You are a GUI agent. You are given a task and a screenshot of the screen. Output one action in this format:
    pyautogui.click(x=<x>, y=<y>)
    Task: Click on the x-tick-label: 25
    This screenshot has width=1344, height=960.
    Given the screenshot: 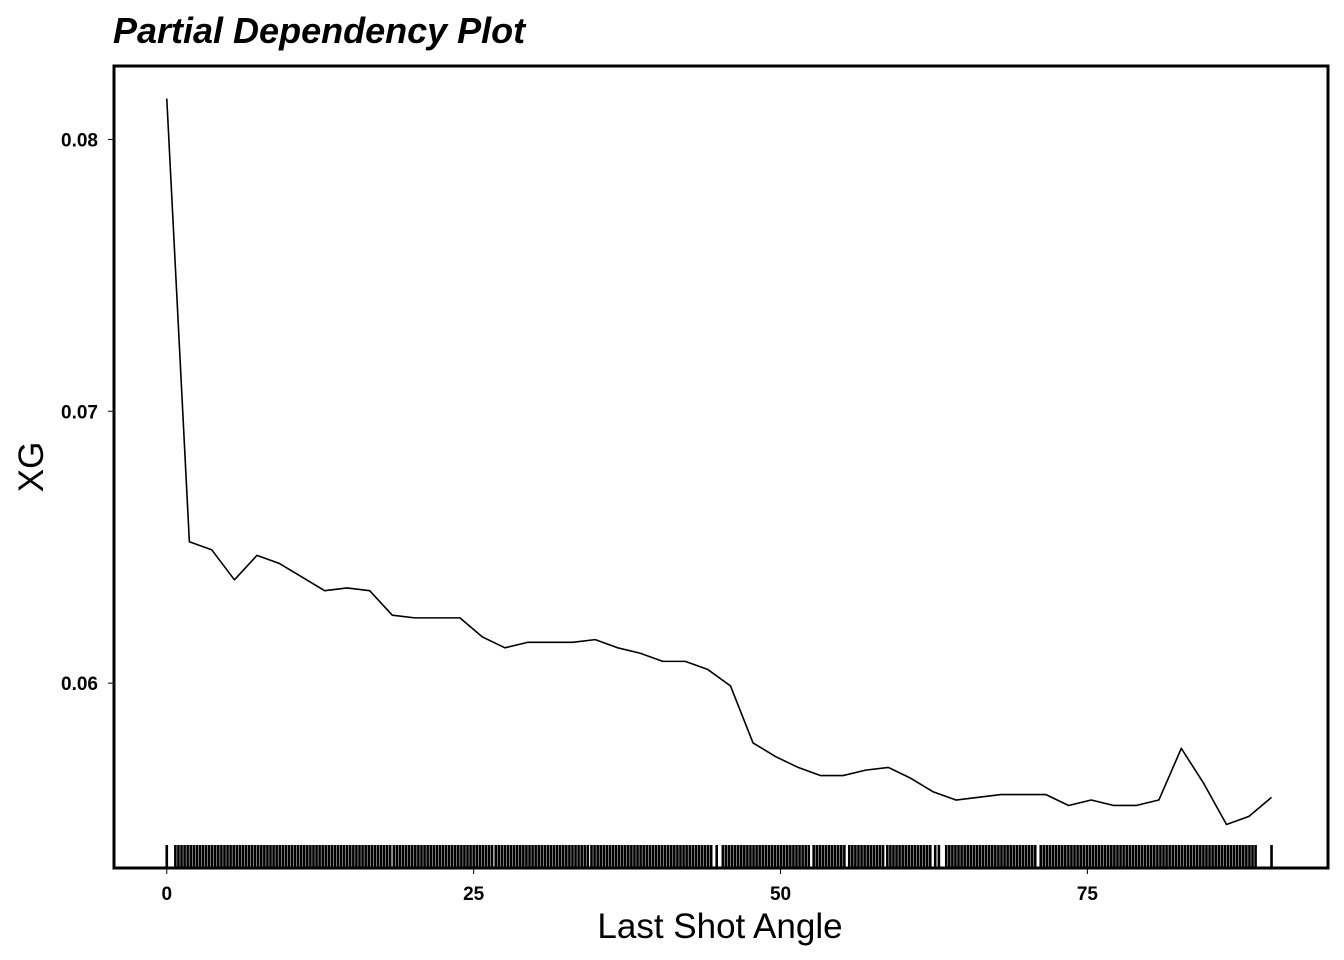 What is the action you would take?
    pyautogui.click(x=474, y=894)
    